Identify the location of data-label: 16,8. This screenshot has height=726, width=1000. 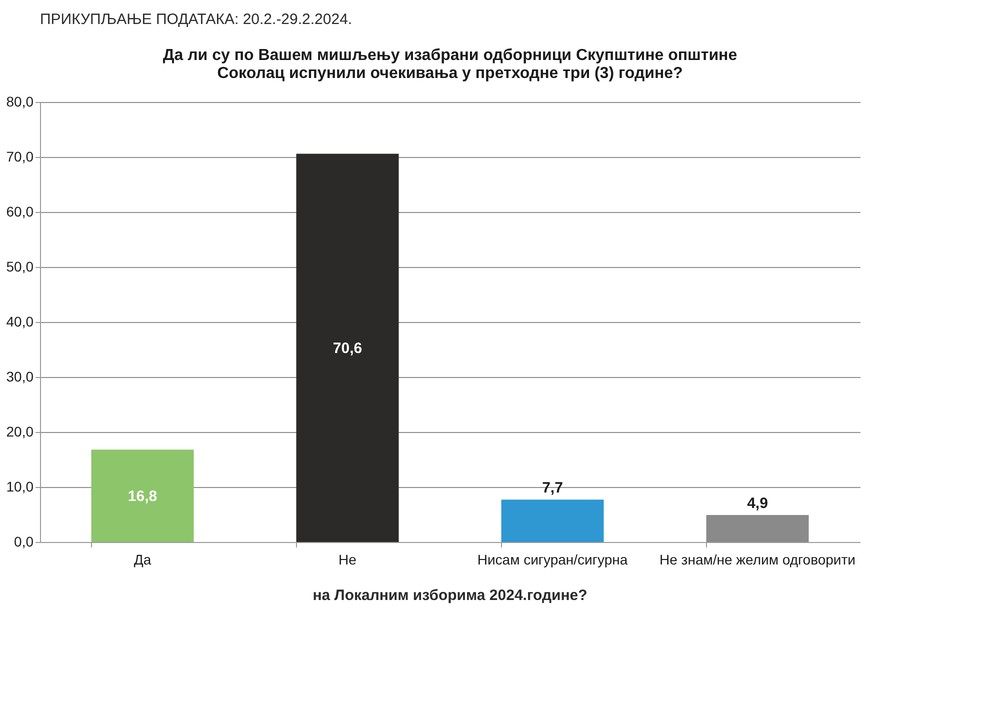
(143, 496).